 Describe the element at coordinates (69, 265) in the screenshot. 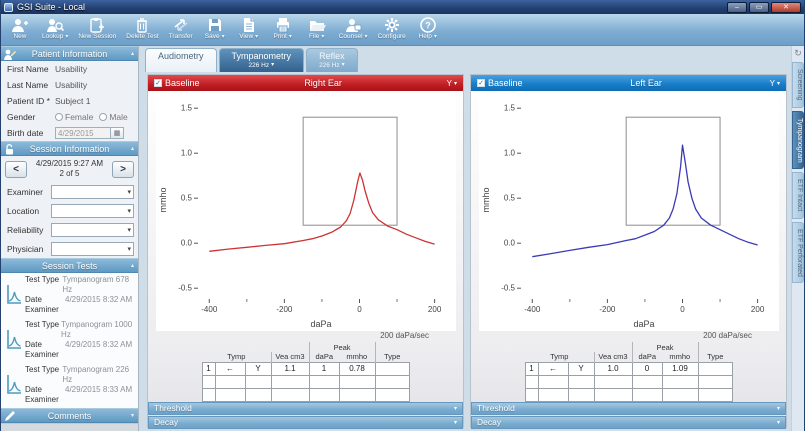

I see `session-tests-header: Session Tests ▴` at that location.